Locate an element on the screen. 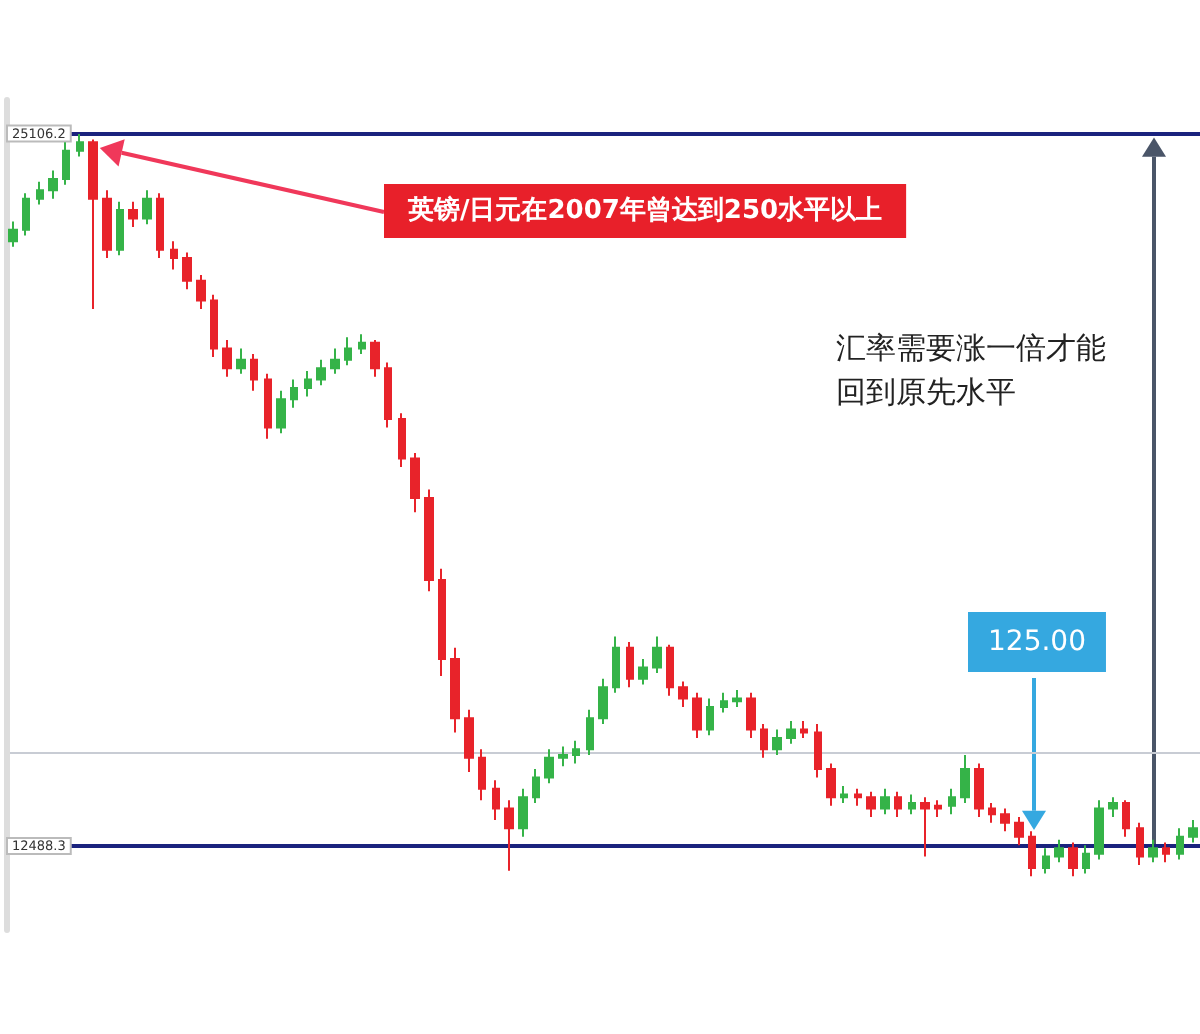 The width and height of the screenshot is (1200, 1034). annotation: 125.00 is located at coordinates (1037, 642).